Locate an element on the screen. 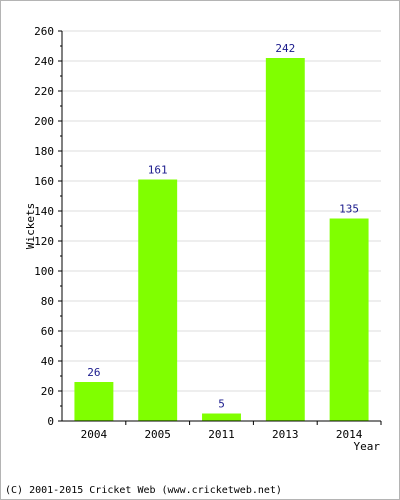  bar-2014 is located at coordinates (349, 319).